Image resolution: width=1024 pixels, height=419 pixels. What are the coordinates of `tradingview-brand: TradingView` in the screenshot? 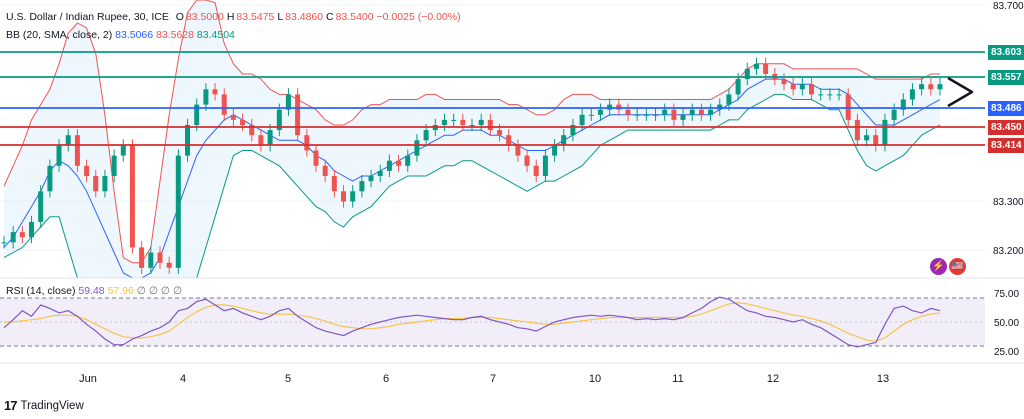 It's located at (52, 405).